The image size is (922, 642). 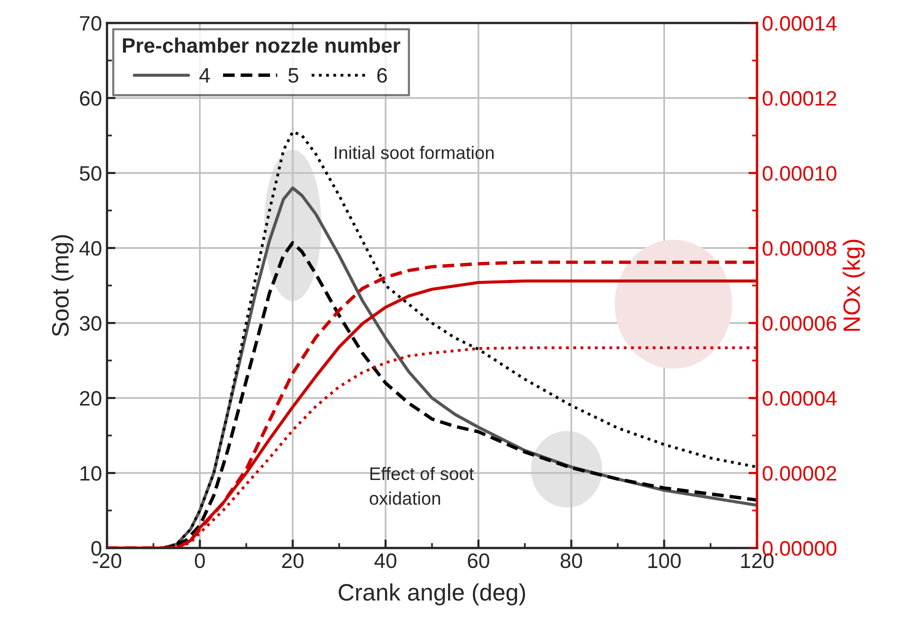 What do you see at coordinates (853, 285) in the screenshot?
I see `y2-axis-title: NOx (kg)` at bounding box center [853, 285].